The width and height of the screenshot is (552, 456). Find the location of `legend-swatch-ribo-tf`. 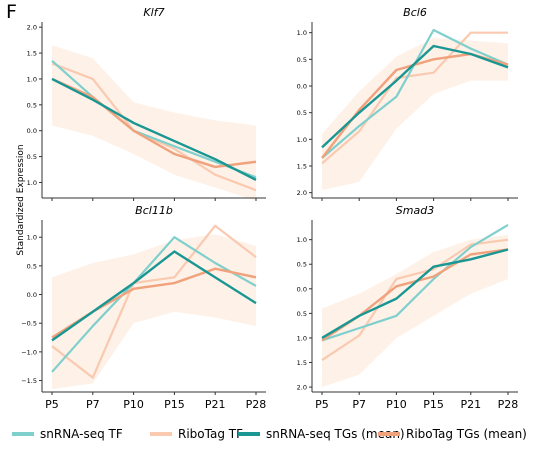

legend-swatch-ribo-tf is located at coordinates (161, 434).